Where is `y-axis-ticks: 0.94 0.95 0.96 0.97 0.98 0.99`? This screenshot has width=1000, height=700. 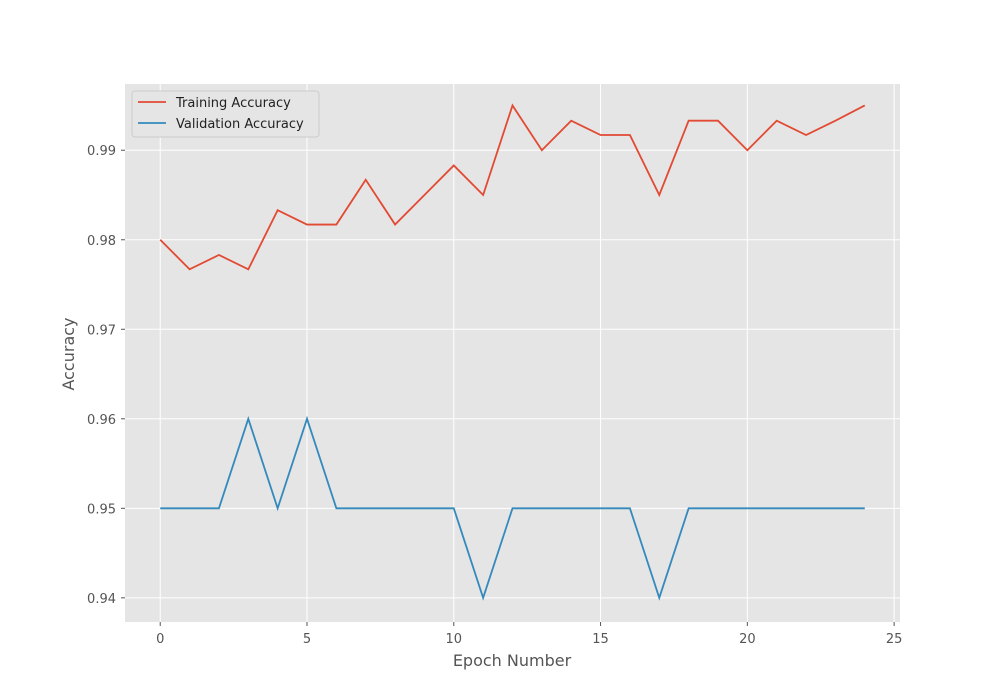
y-axis-ticks: 0.94 0.95 0.96 0.97 0.98 0.99 is located at coordinates (106, 375).